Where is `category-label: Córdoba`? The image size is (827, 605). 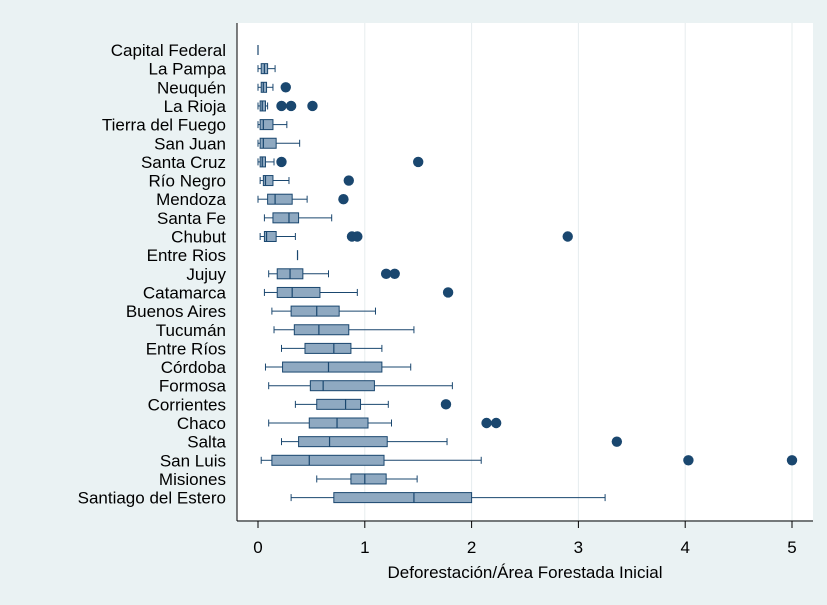
category-label: Córdoba is located at coordinates (194, 367).